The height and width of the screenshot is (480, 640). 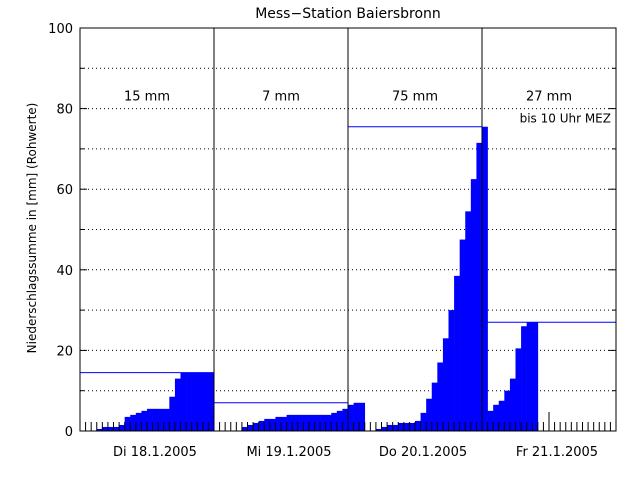 I want to click on y-tick-label: 80, so click(x=64, y=110).